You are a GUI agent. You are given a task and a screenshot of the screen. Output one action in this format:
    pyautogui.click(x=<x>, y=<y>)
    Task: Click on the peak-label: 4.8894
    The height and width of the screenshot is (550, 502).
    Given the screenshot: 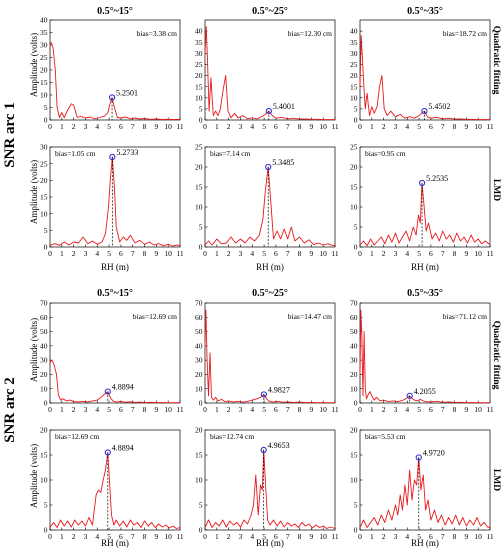 What is the action you would take?
    pyautogui.click(x=123, y=448)
    